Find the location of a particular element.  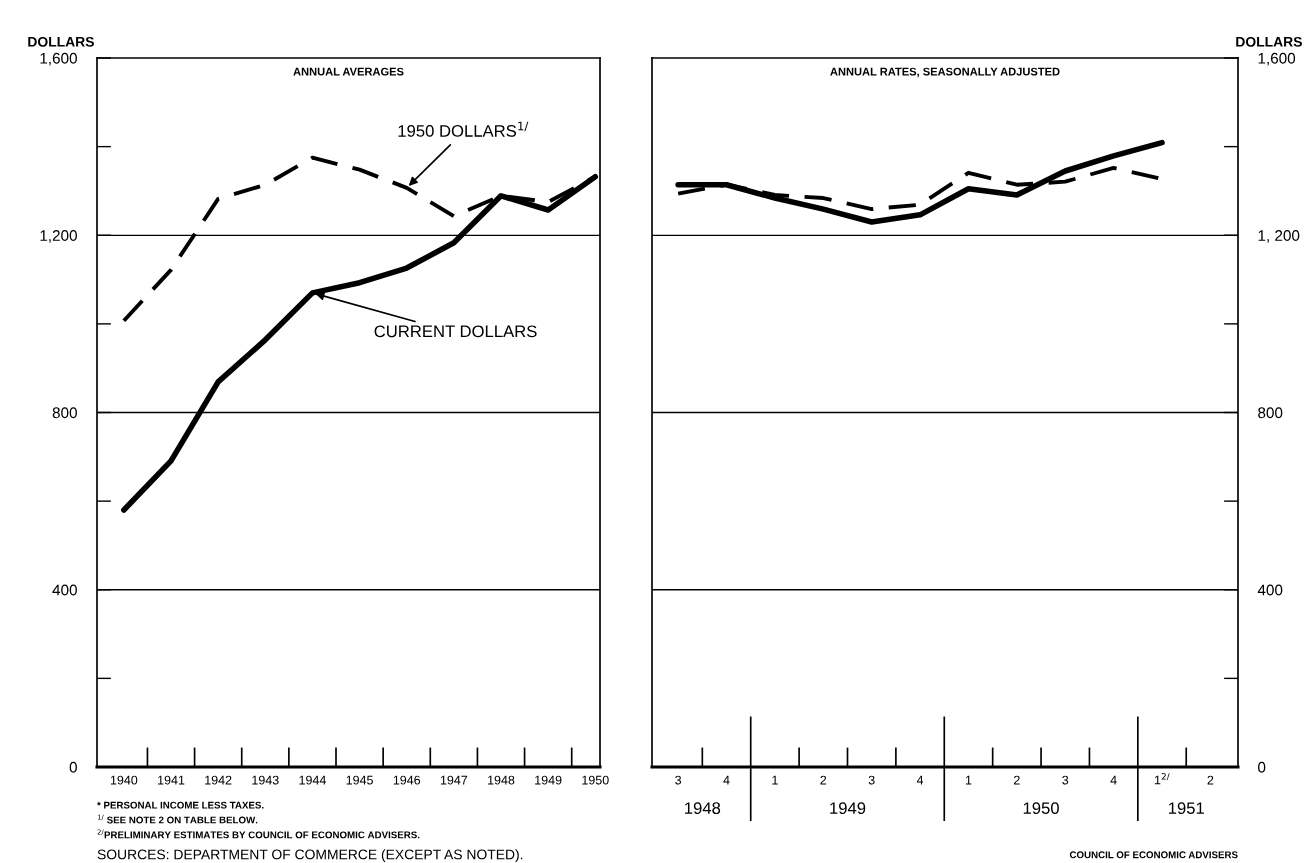

text: 1950 is located at coordinates (1041, 808).